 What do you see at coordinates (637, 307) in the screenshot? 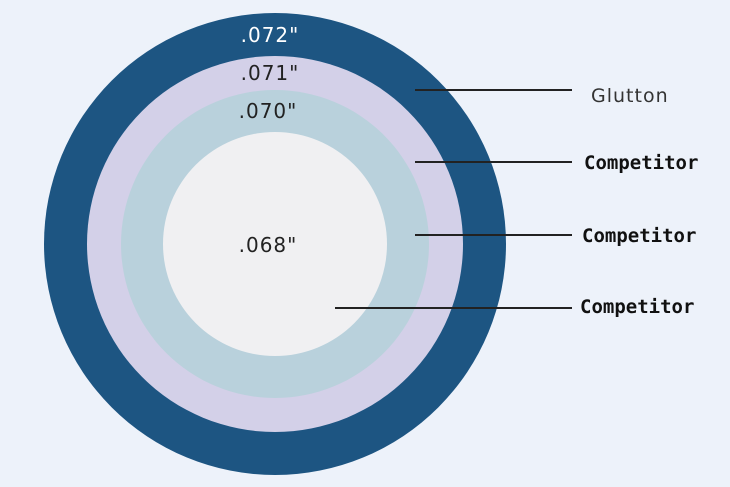
I see `label-competitor-3: Competitor` at bounding box center [637, 307].